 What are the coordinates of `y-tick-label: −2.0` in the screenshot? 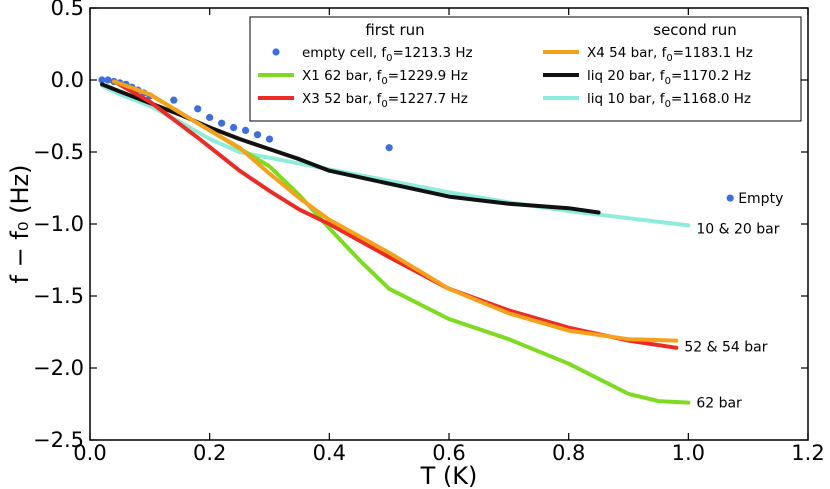 It's located at (58, 368).